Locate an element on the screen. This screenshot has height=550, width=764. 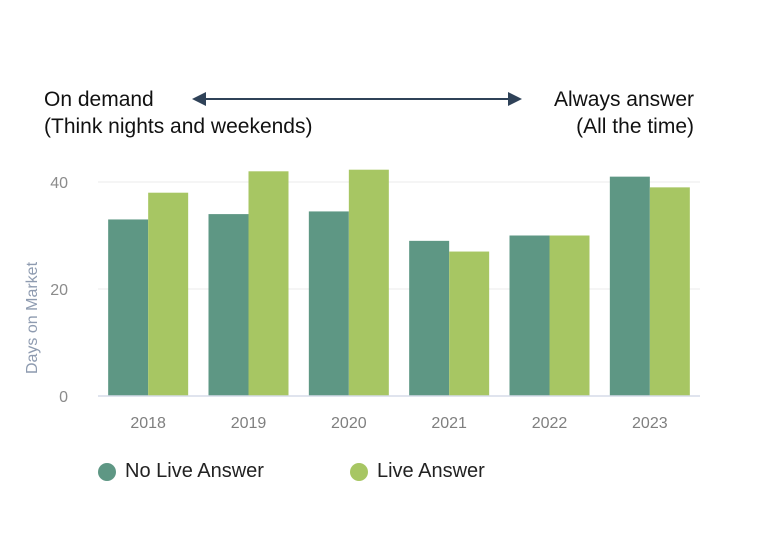
bar-live-answer-2021 is located at coordinates (469, 323).